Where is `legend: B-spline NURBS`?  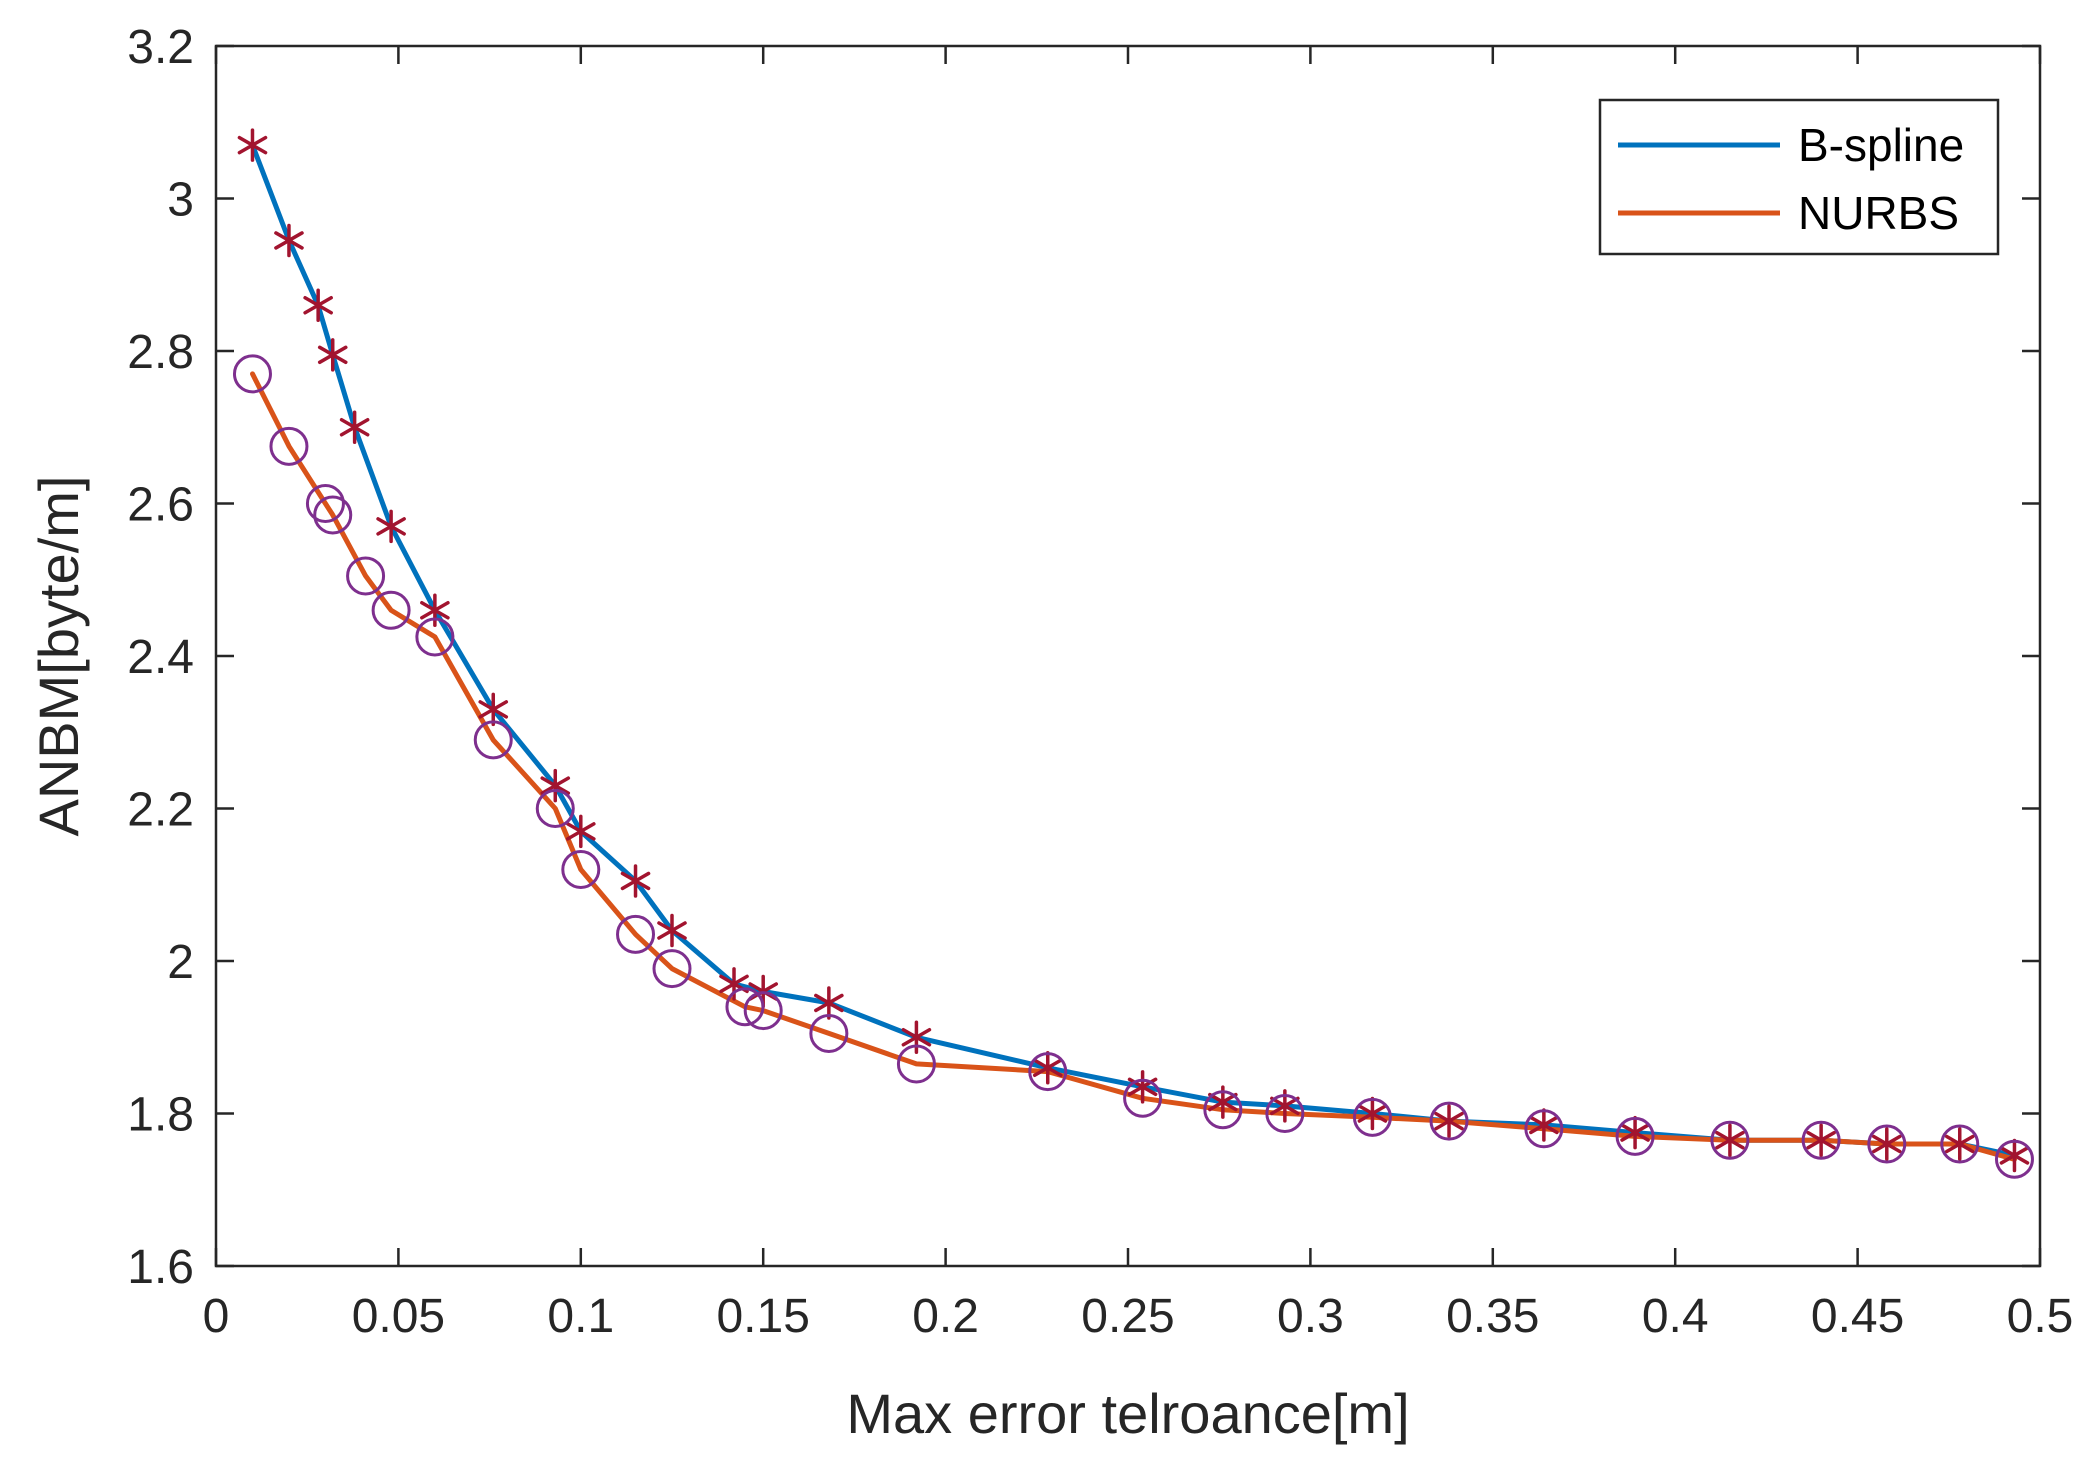
legend: B-spline NURBS is located at coordinates (1799, 177).